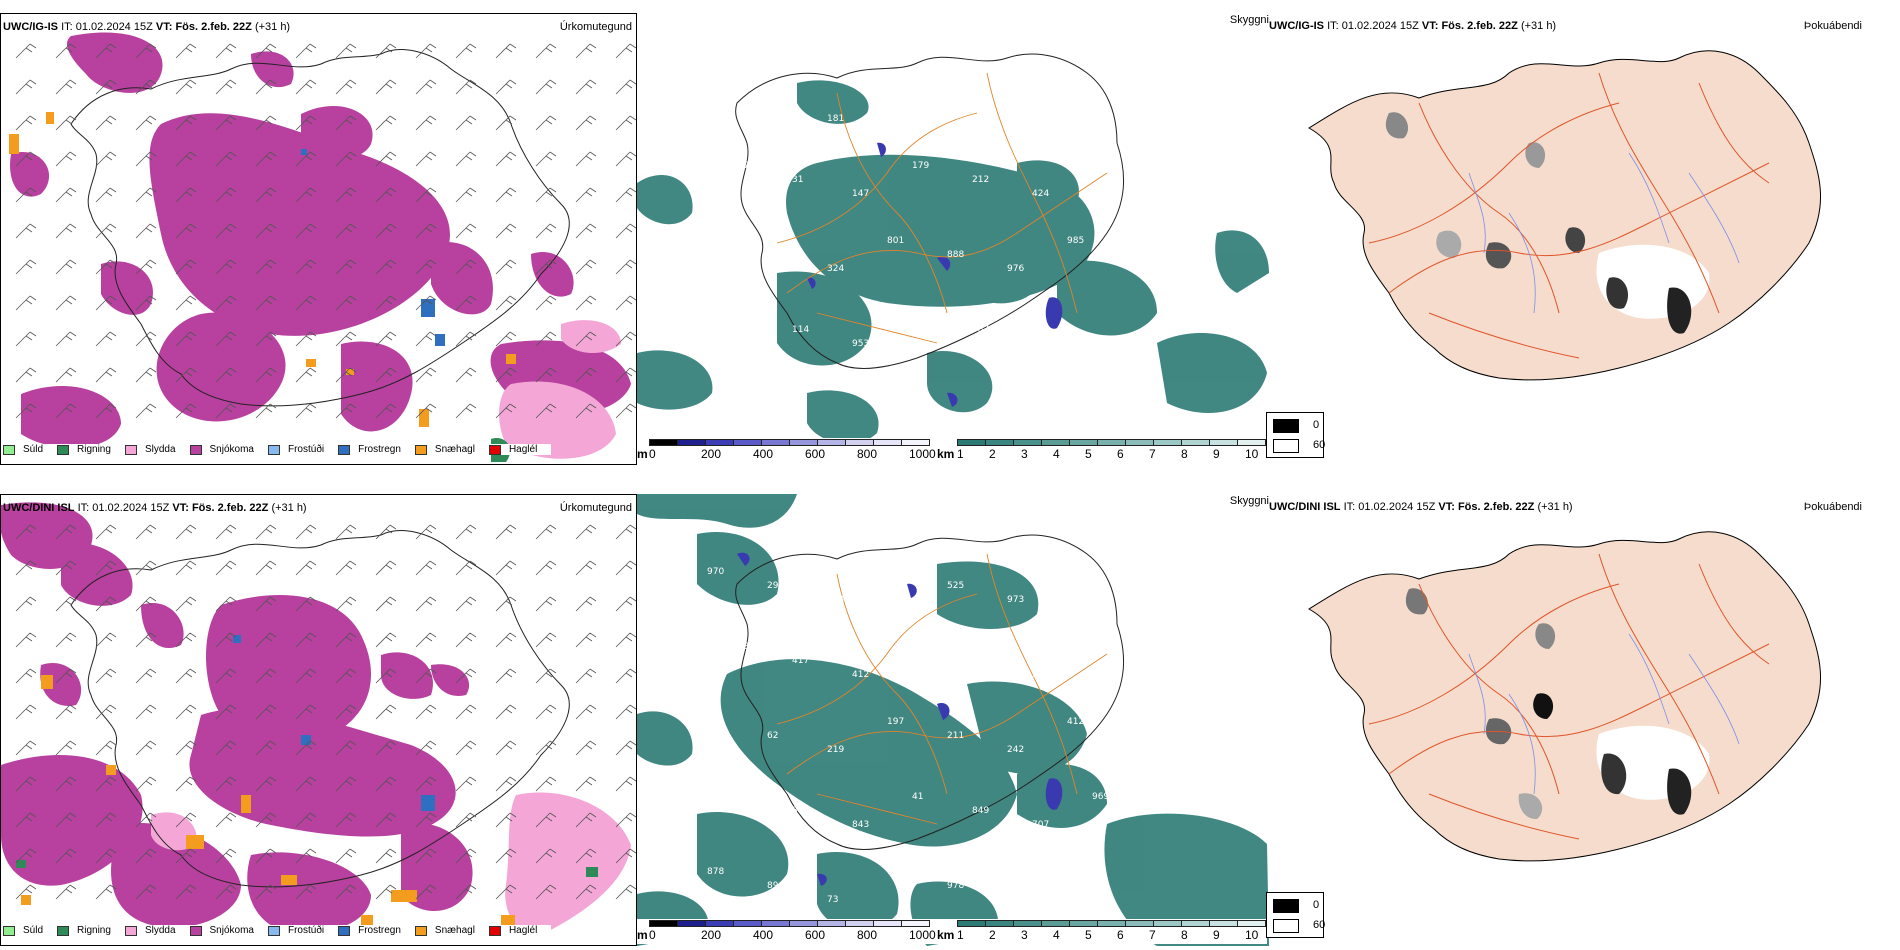 This screenshot has height=950, width=1900. I want to click on legend-item-3: Slydda, so click(150, 449).